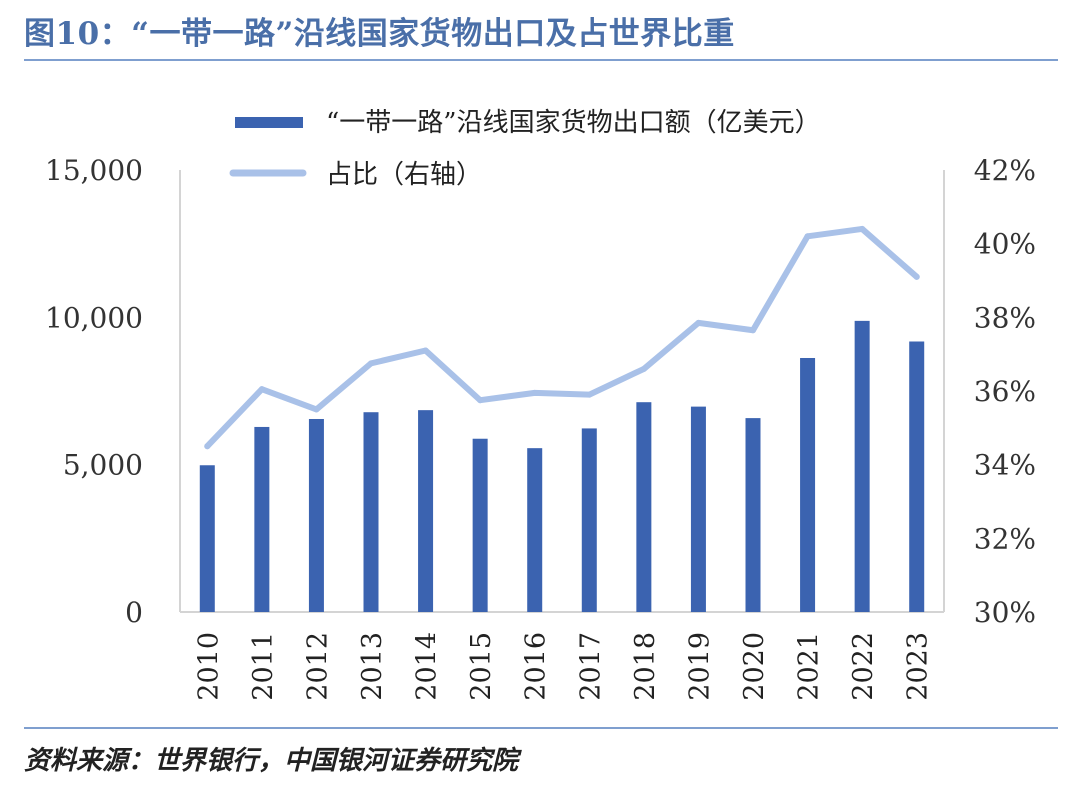 This screenshot has height=790, width=1080. What do you see at coordinates (271, 761) in the screenshot?
I see `source-note: 资料来源：世界银行，中国银河证券研究院` at bounding box center [271, 761].